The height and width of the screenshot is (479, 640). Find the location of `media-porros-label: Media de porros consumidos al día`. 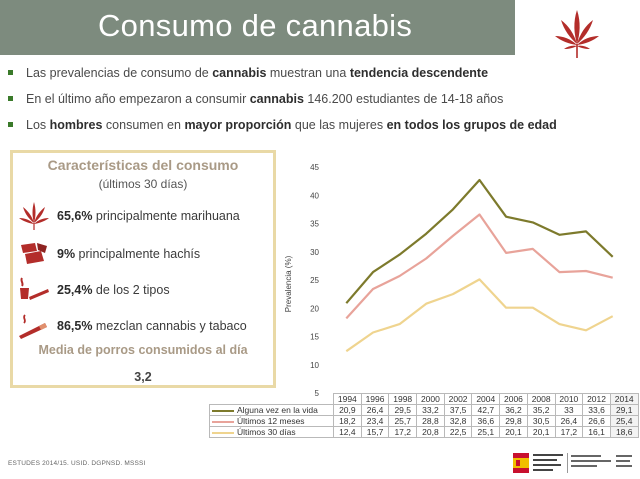

media-porros-label: Media de porros consumidos al día is located at coordinates (143, 350).